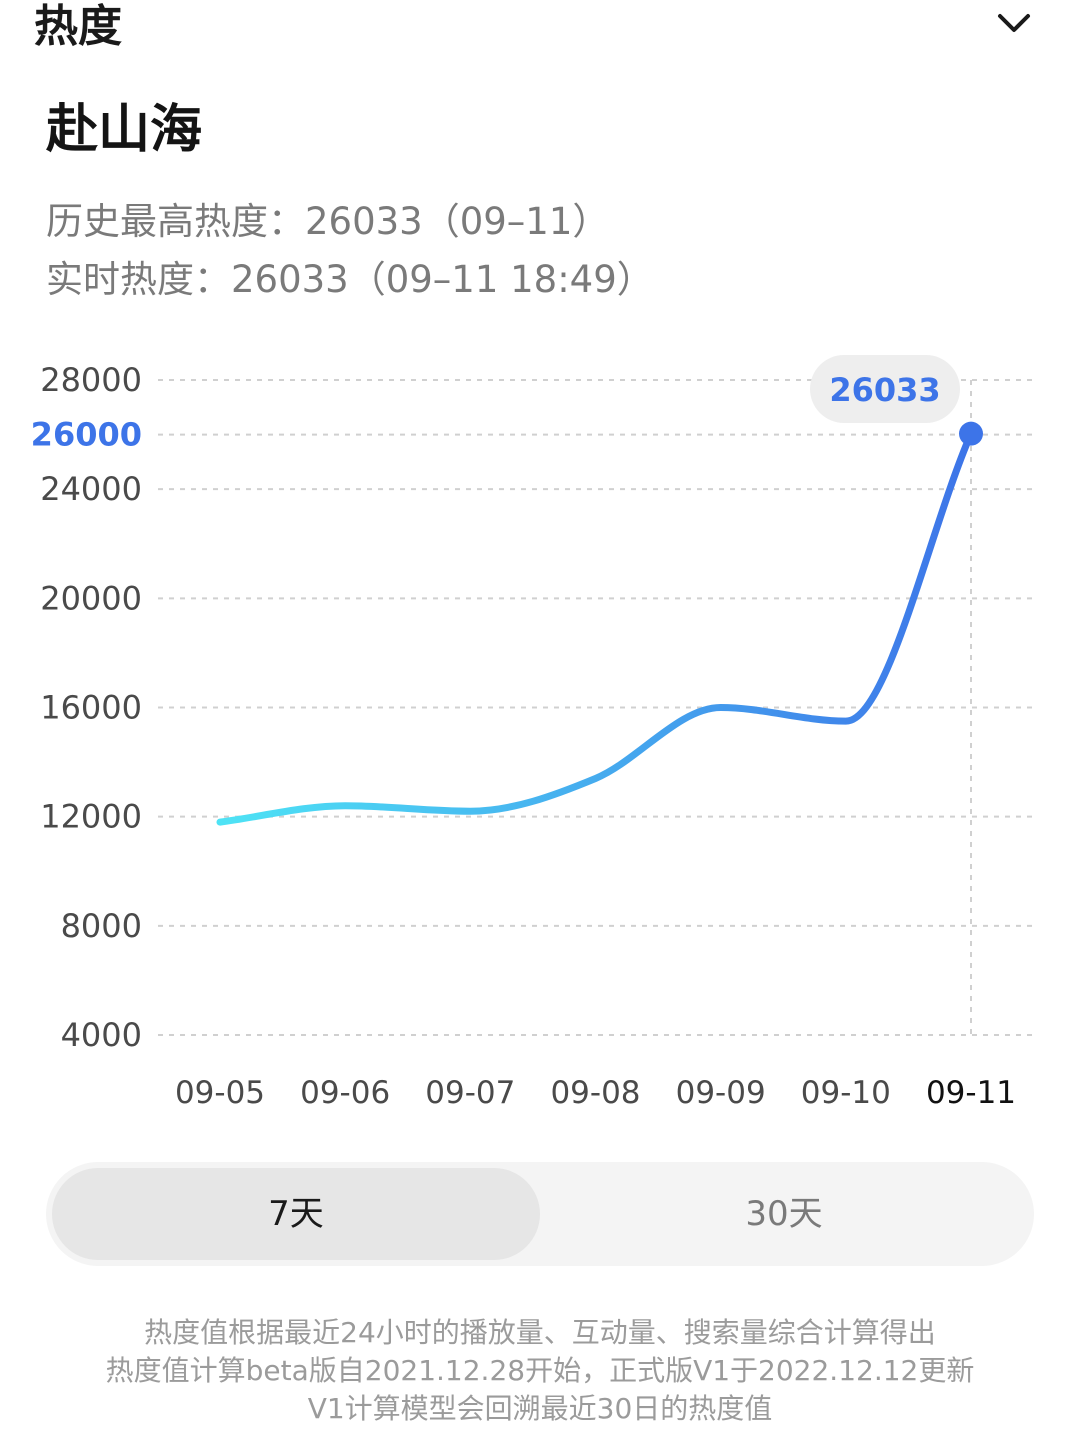  Describe the element at coordinates (86, 435) in the screenshot. I see `y-tick-label: 26000` at that location.